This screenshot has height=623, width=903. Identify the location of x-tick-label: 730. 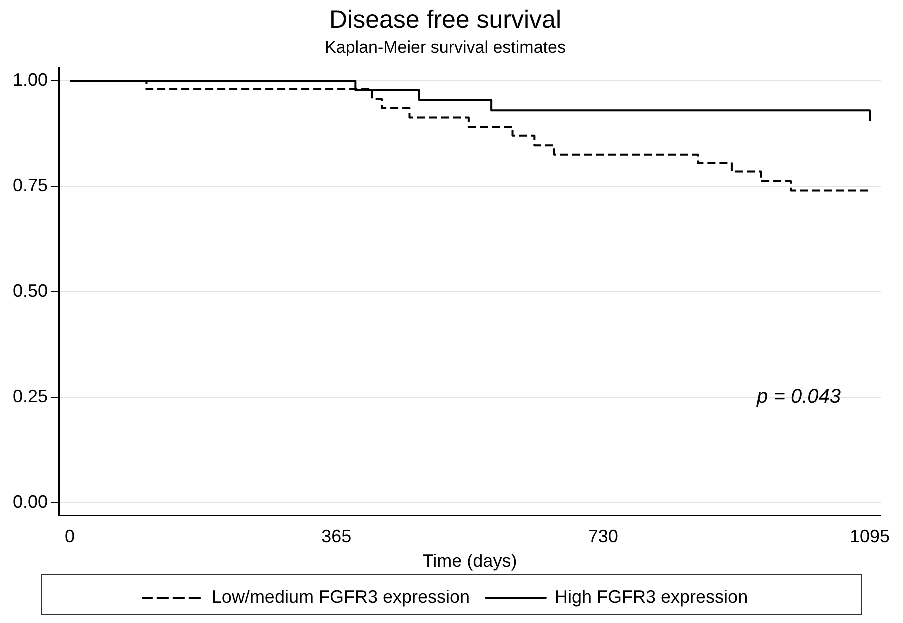
(603, 536).